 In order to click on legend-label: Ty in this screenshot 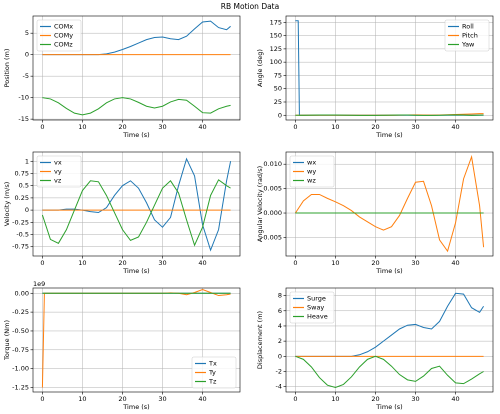, I will do `click(212, 373)`.